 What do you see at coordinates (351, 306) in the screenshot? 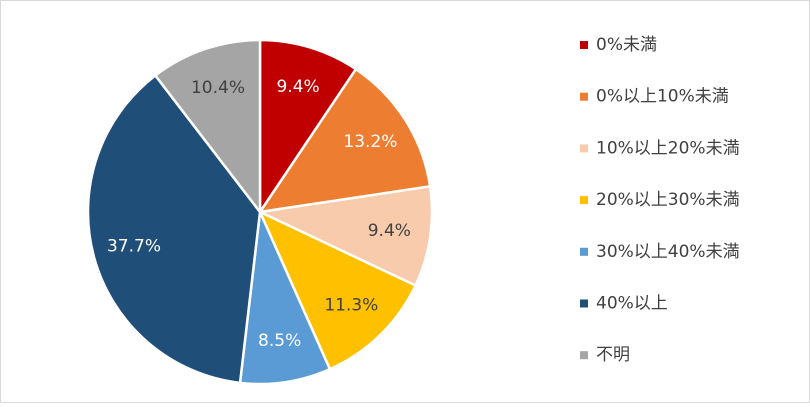
I see `data-label: 11.3%` at bounding box center [351, 306].